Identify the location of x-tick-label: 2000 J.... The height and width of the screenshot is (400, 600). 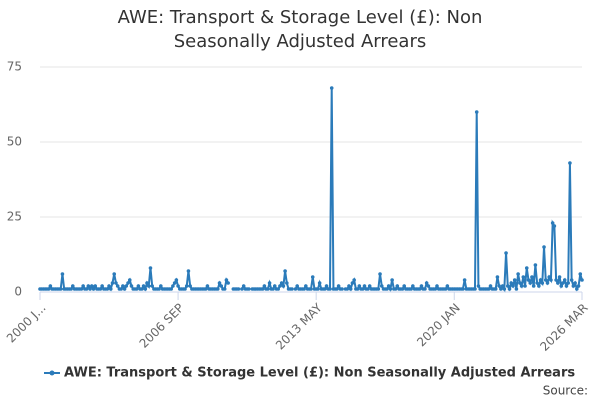
(26, 323).